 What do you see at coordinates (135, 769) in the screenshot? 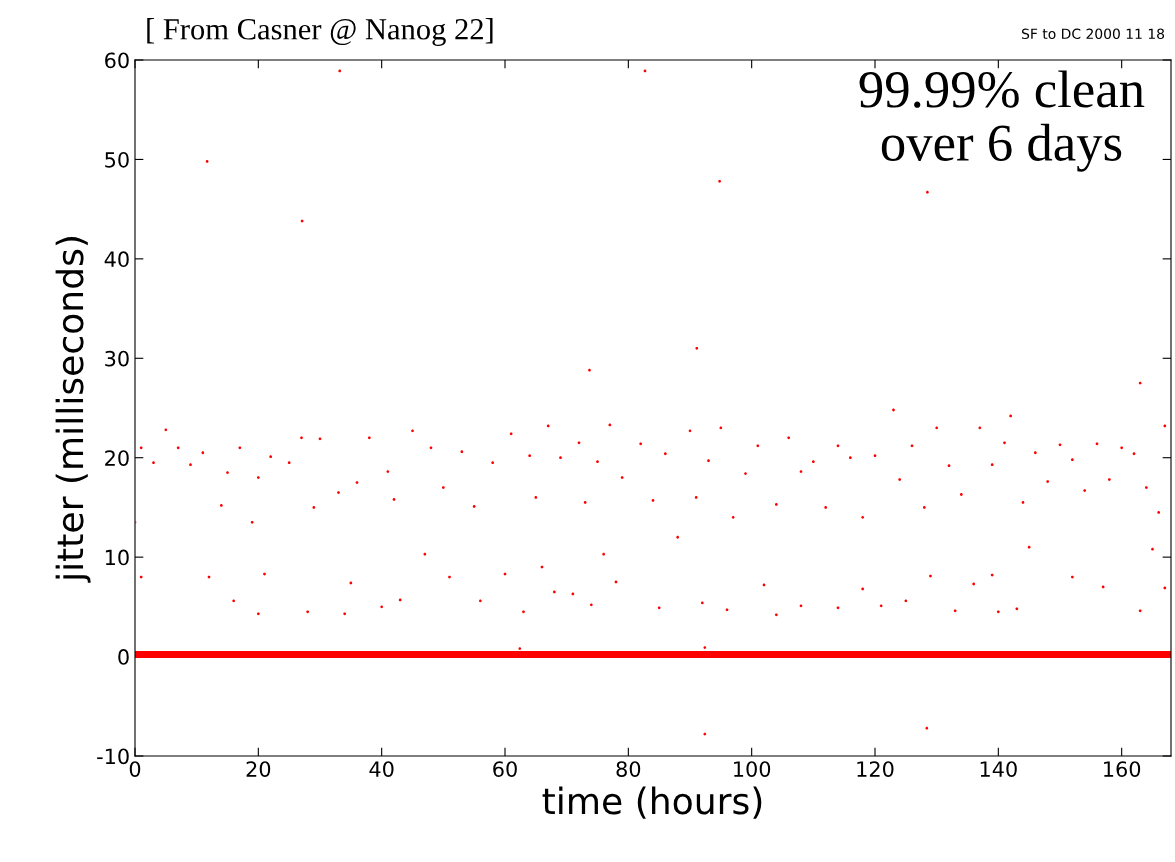
I see `x-tick-label: 0` at bounding box center [135, 769].